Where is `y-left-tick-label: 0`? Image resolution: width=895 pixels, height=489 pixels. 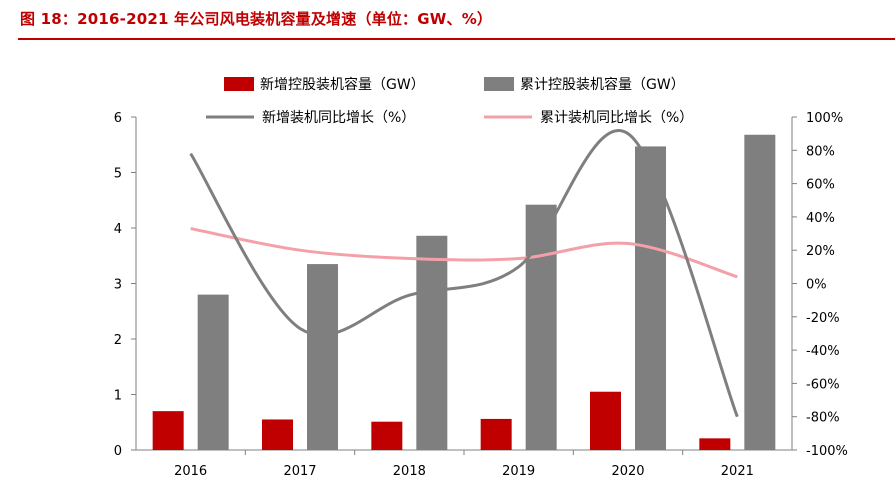 y-left-tick-label: 0 is located at coordinates (118, 451).